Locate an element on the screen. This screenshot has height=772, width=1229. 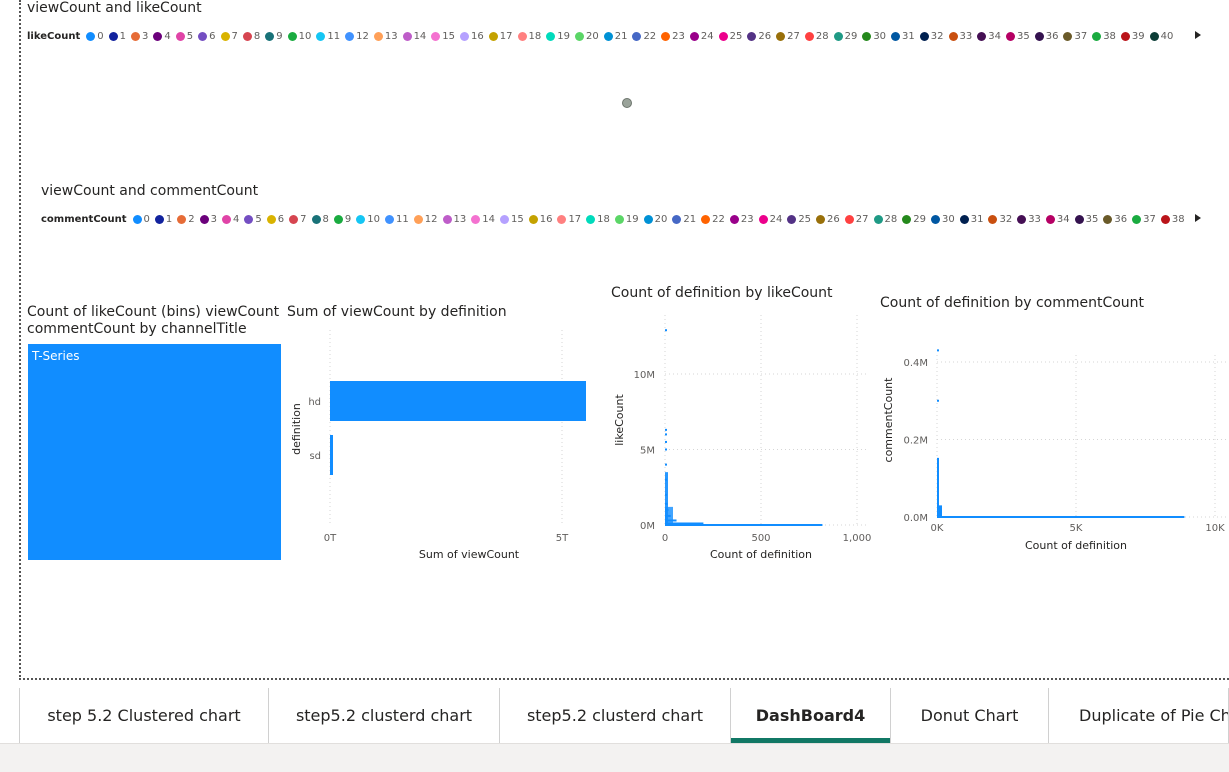
tab-duplicate-of-pie-chart: Duplicate of Pie Ch is located at coordinates (1139, 715).